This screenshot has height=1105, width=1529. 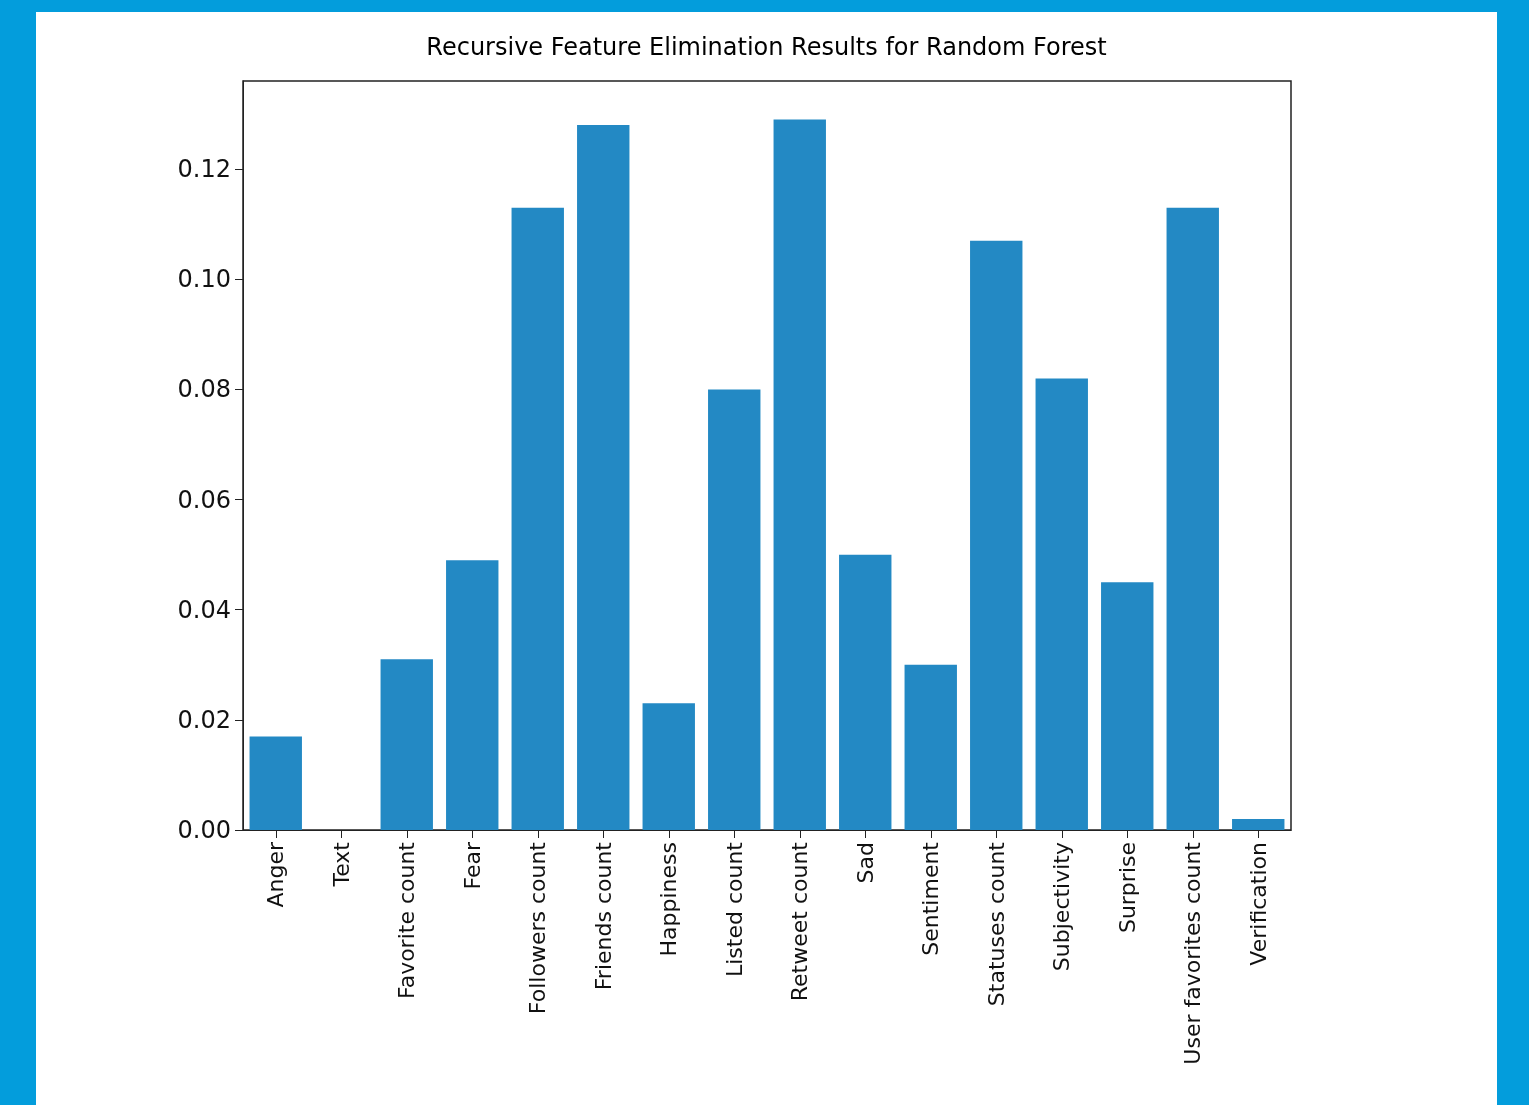 What do you see at coordinates (276, 874) in the screenshot?
I see `x-tick-label: Anger` at bounding box center [276, 874].